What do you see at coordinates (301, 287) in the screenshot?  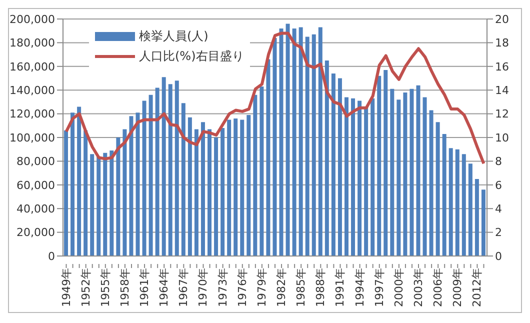 I see `x-tick-label: 1985年` at bounding box center [301, 287].